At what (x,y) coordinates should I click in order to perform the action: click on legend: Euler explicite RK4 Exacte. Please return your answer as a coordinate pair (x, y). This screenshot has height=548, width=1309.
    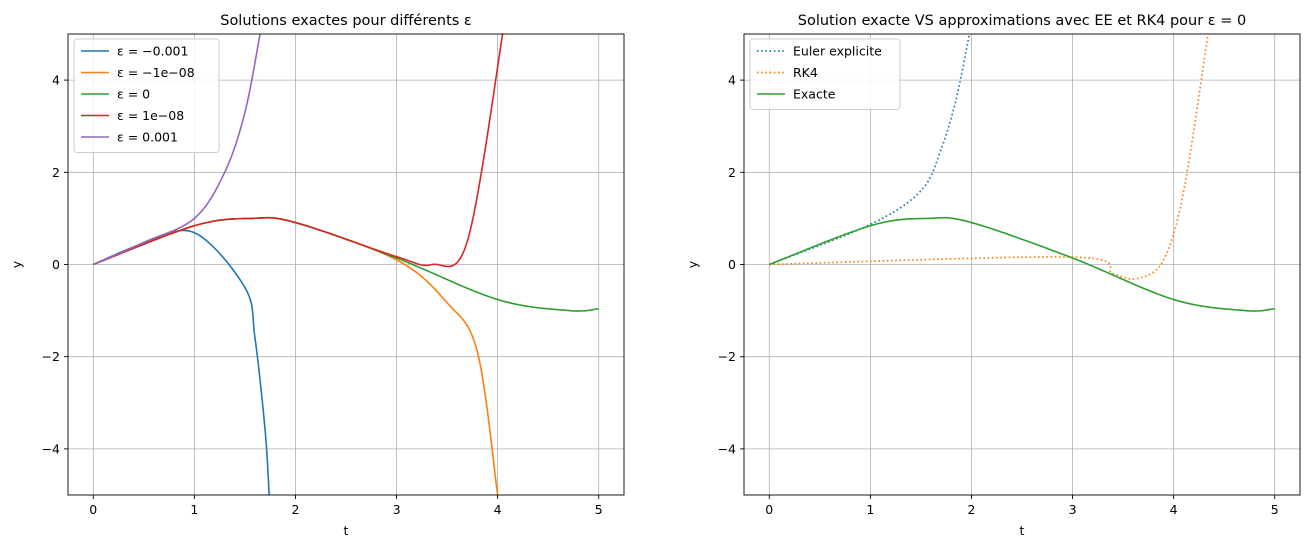
    Looking at the image, I should click on (825, 74).